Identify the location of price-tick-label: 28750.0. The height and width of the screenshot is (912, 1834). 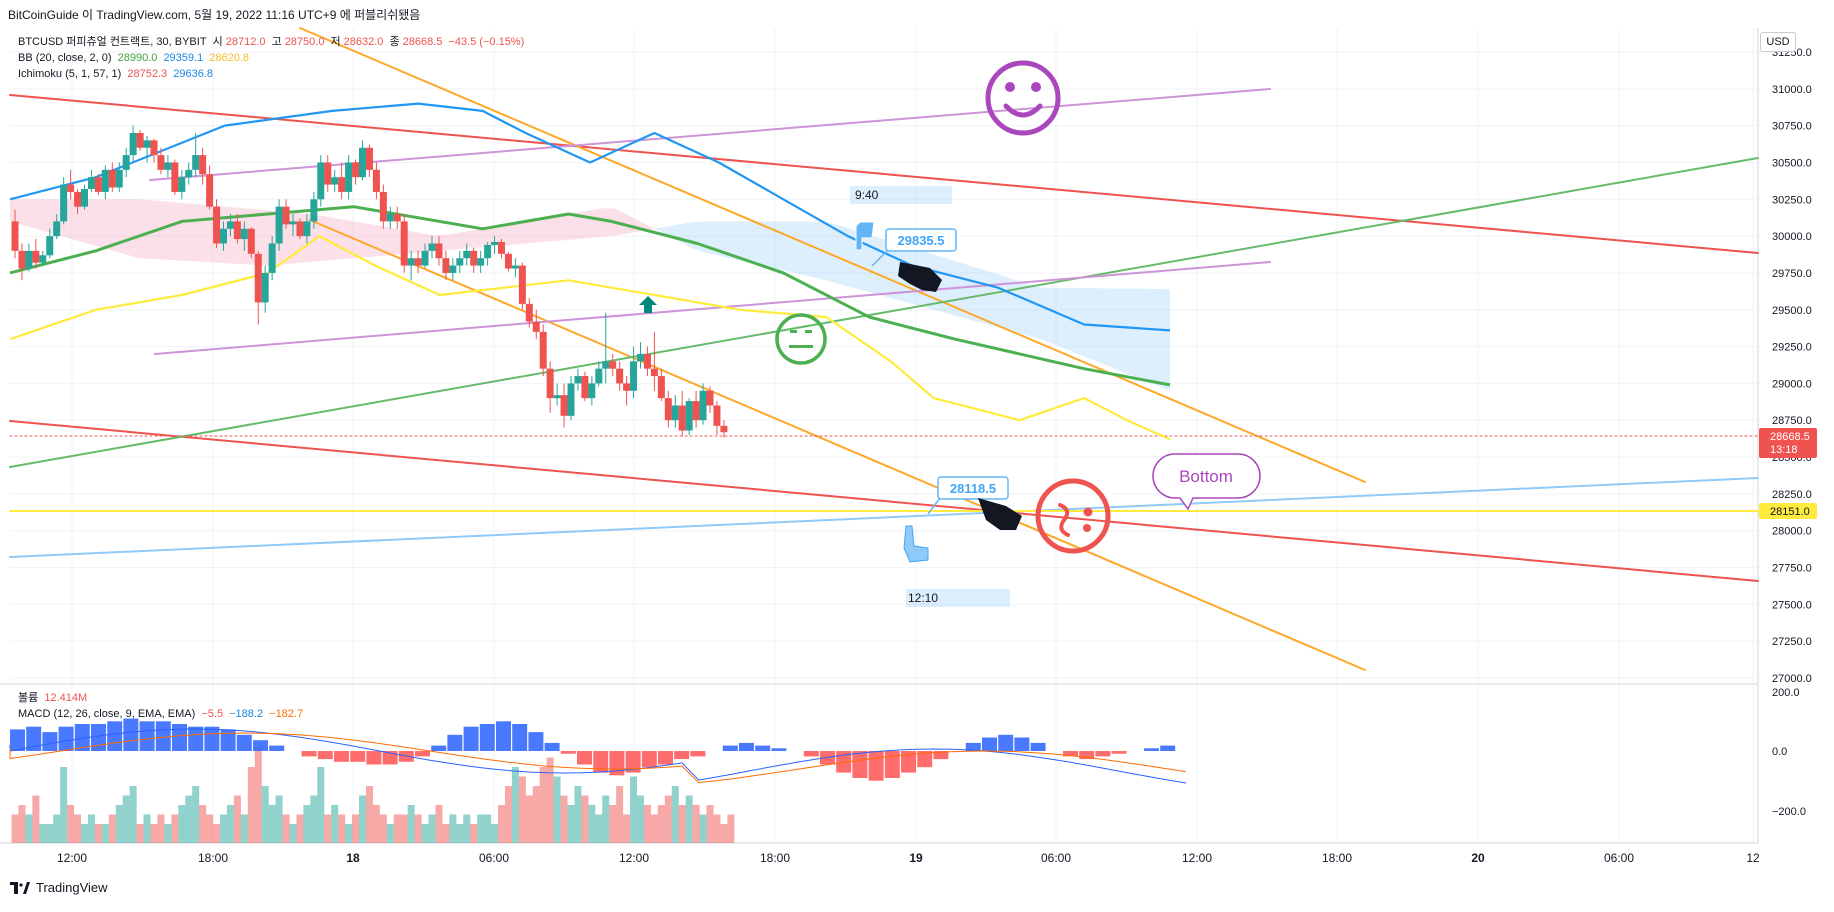
(1792, 421).